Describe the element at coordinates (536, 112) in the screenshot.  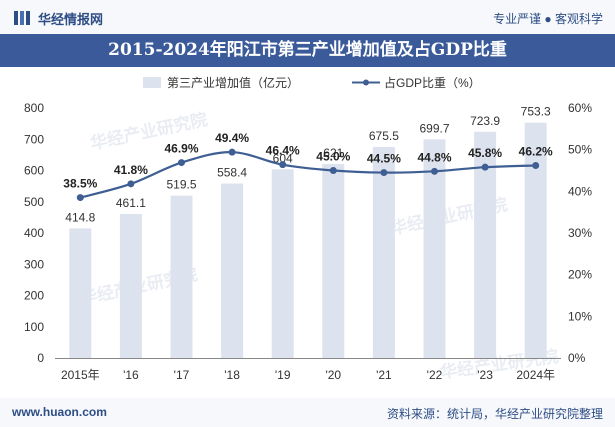
I see `bar-value-label: 753.3` at that location.